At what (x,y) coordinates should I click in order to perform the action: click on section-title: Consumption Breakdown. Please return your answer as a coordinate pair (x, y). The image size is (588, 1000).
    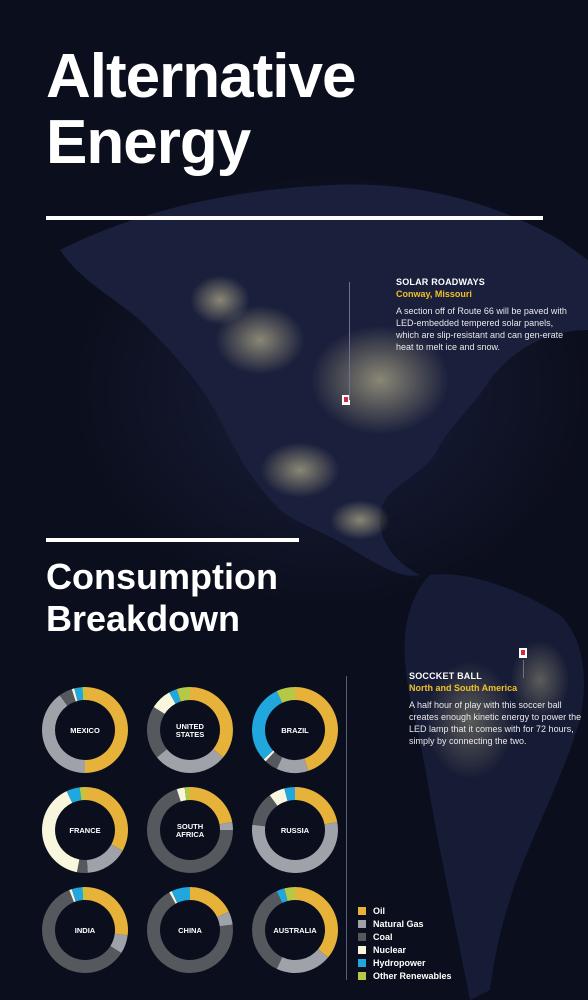
    Looking at the image, I should click on (162, 598).